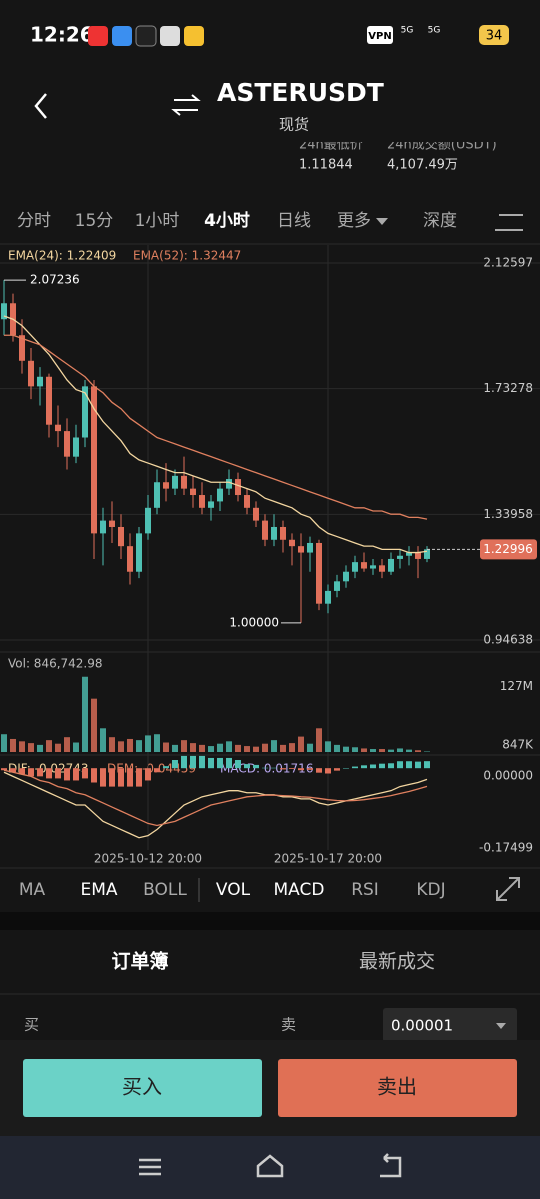  I want to click on buy-button, so click(142, 1088).